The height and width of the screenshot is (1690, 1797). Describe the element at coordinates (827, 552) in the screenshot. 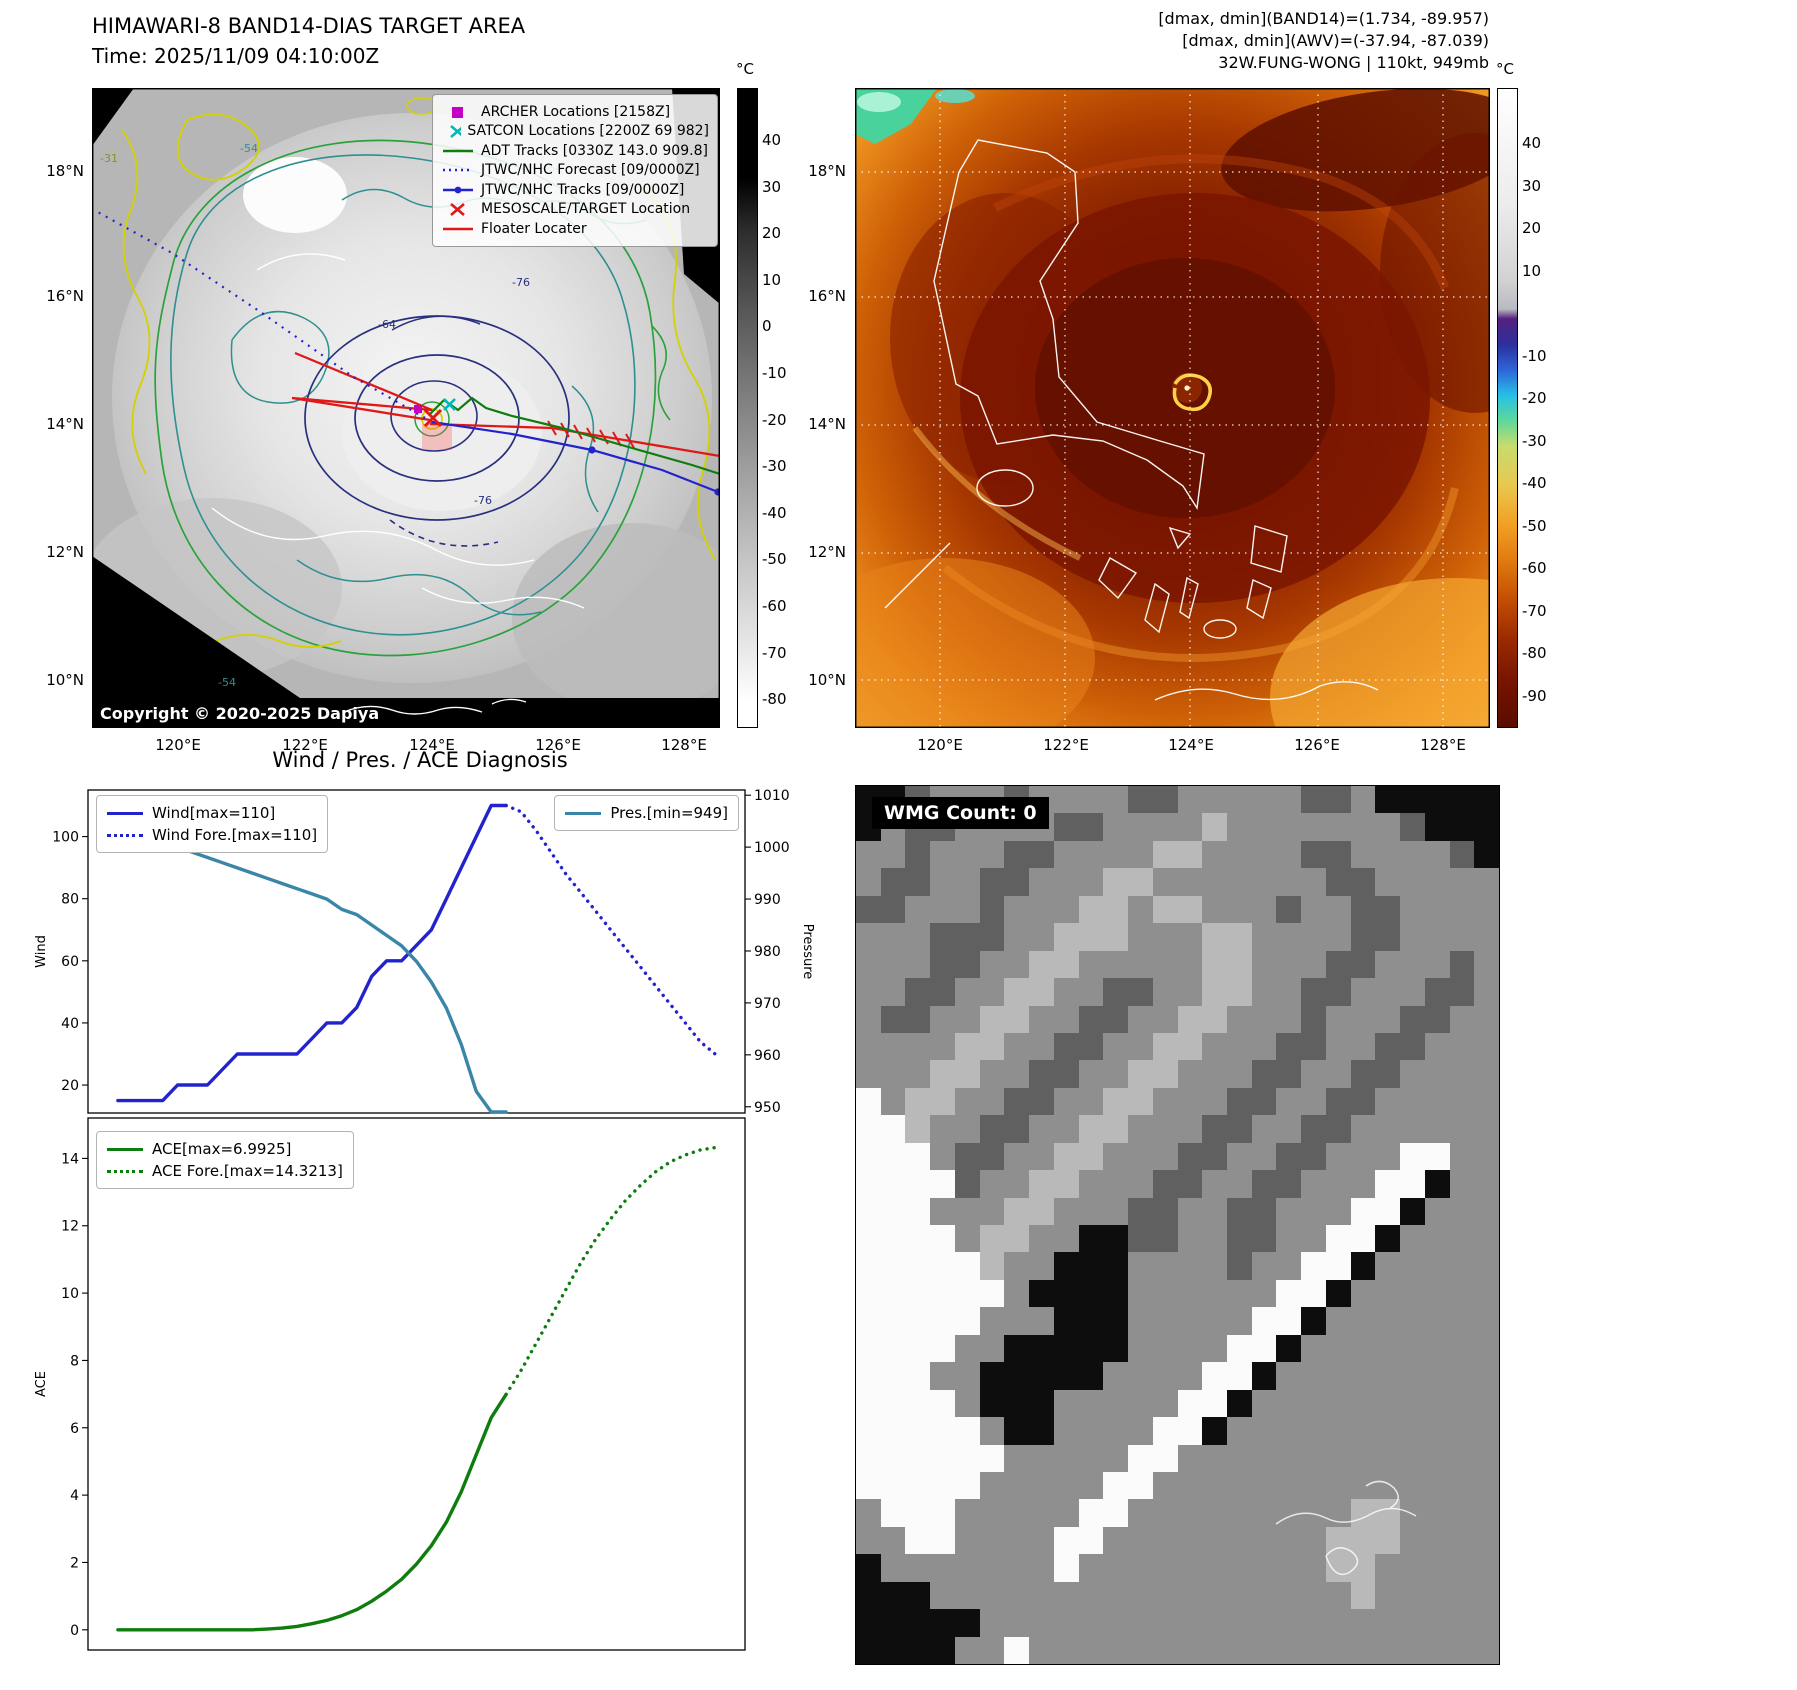

I see `lat-tick-label: 12°N` at that location.